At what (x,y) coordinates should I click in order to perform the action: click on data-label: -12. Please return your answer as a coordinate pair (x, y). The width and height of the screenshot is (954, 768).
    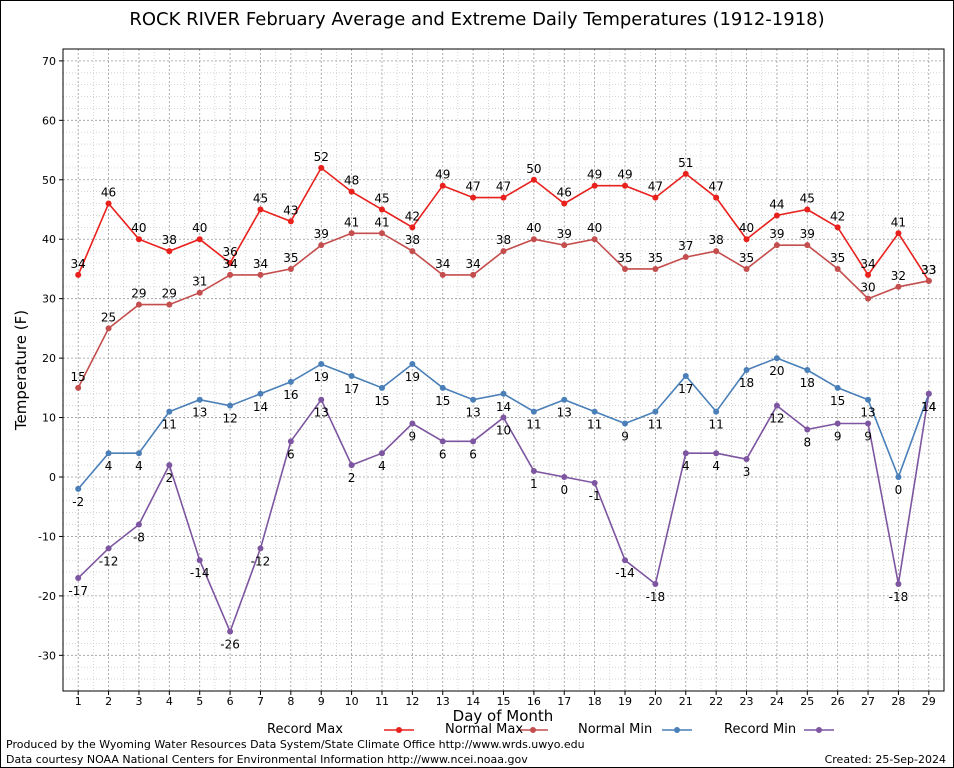
    Looking at the image, I should click on (261, 561).